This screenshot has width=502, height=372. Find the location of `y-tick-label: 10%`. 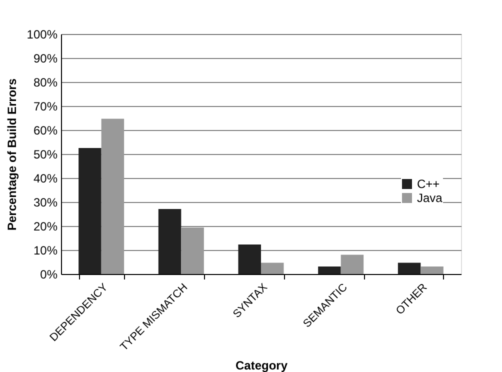

y-tick-label: 10% is located at coordinates (45, 251).